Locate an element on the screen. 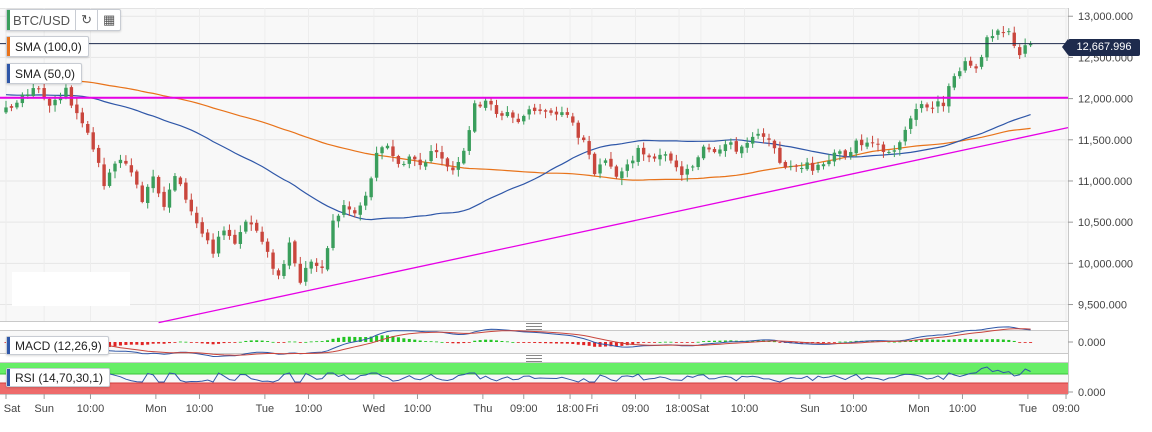 The height and width of the screenshot is (432, 1152). rsi-tick-label: 0.000 is located at coordinates (1092, 393).